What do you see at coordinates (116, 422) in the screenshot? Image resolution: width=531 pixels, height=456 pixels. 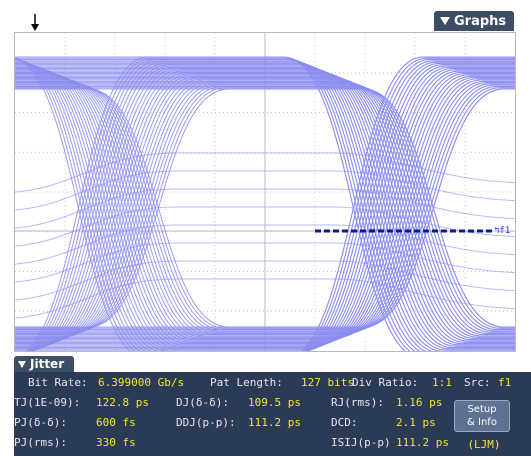 I see `pj-dd-value: 600 fs` at bounding box center [116, 422].